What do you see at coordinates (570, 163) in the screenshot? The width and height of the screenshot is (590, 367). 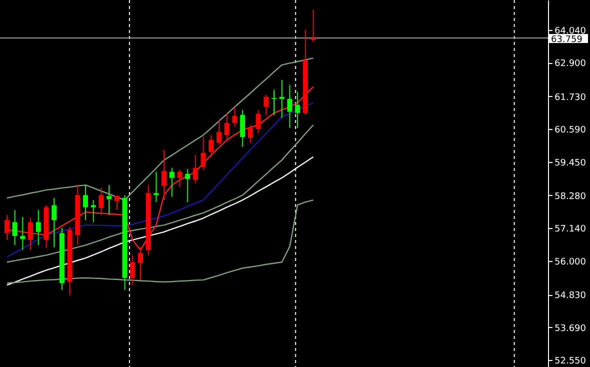 I see `y-tick-label: 59.450` at bounding box center [570, 163].